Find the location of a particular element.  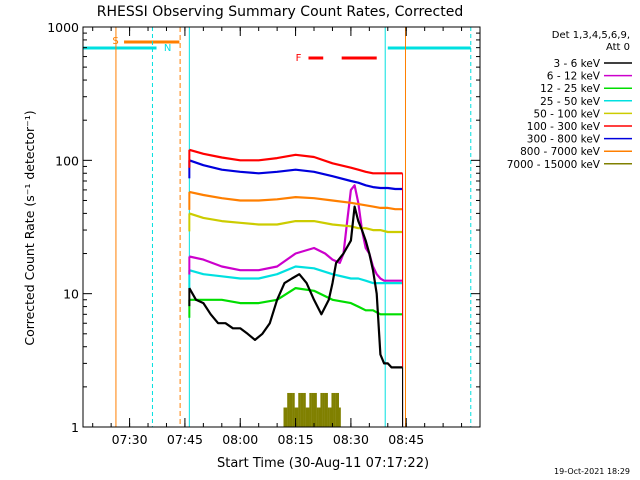

x-tick-label: 08:45 is located at coordinates (406, 439).